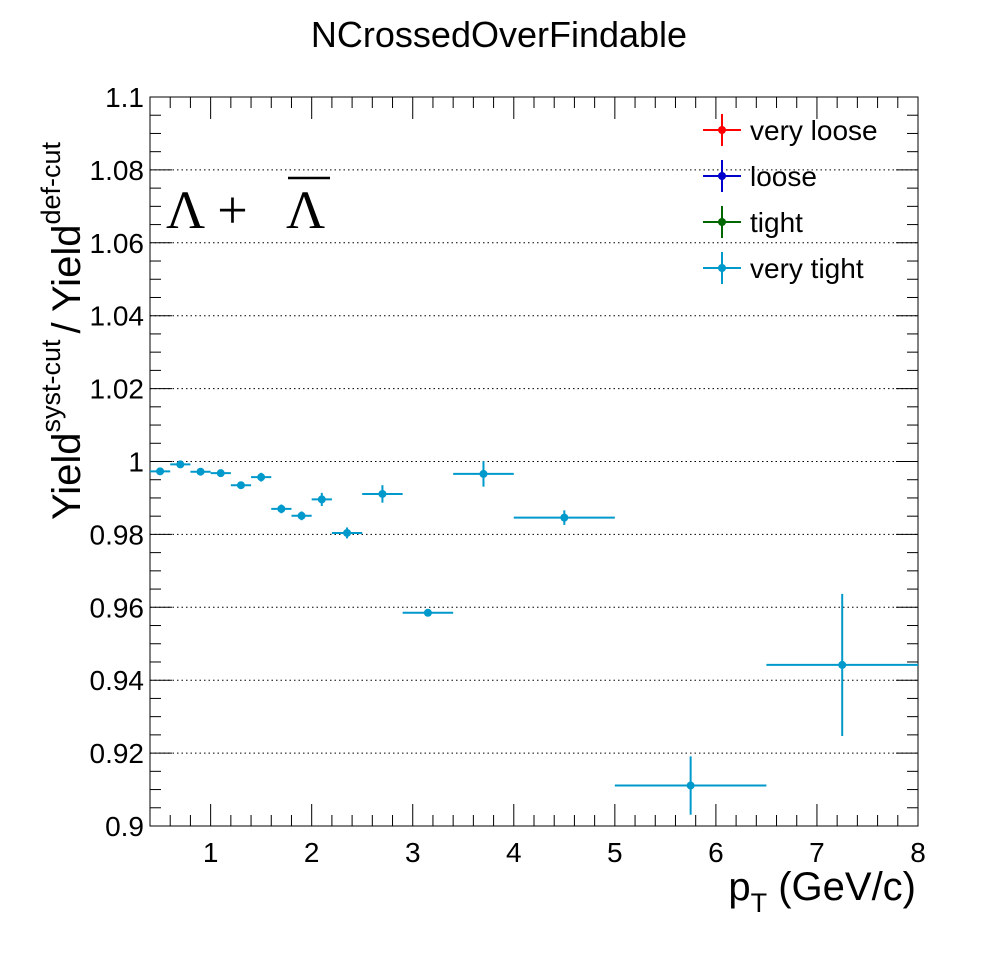 Image resolution: width=998 pixels, height=973 pixels. Describe the element at coordinates (783, 176) in the screenshot. I see `legend-label: loose` at that location.